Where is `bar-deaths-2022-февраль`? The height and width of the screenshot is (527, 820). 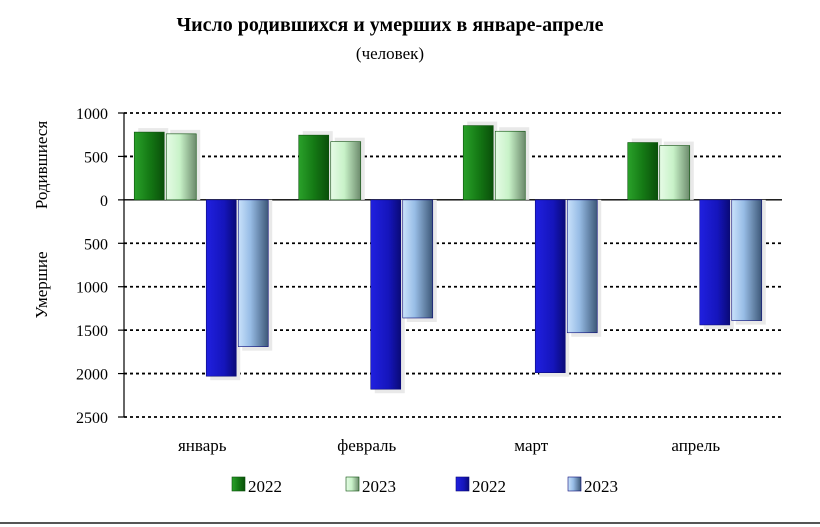 bar-deaths-2022-февраль is located at coordinates (386, 294).